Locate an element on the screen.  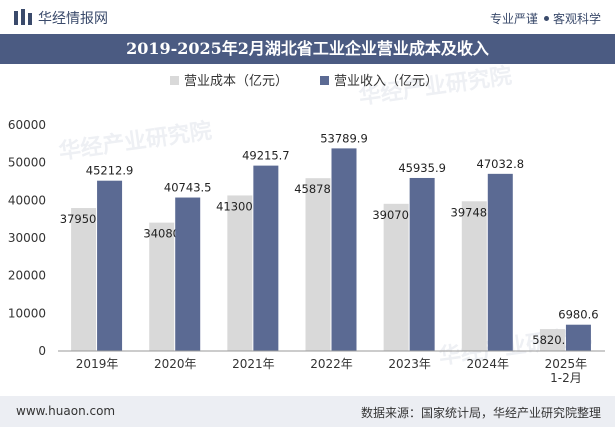
x-tick-label: 2022年 is located at coordinates (331, 364).